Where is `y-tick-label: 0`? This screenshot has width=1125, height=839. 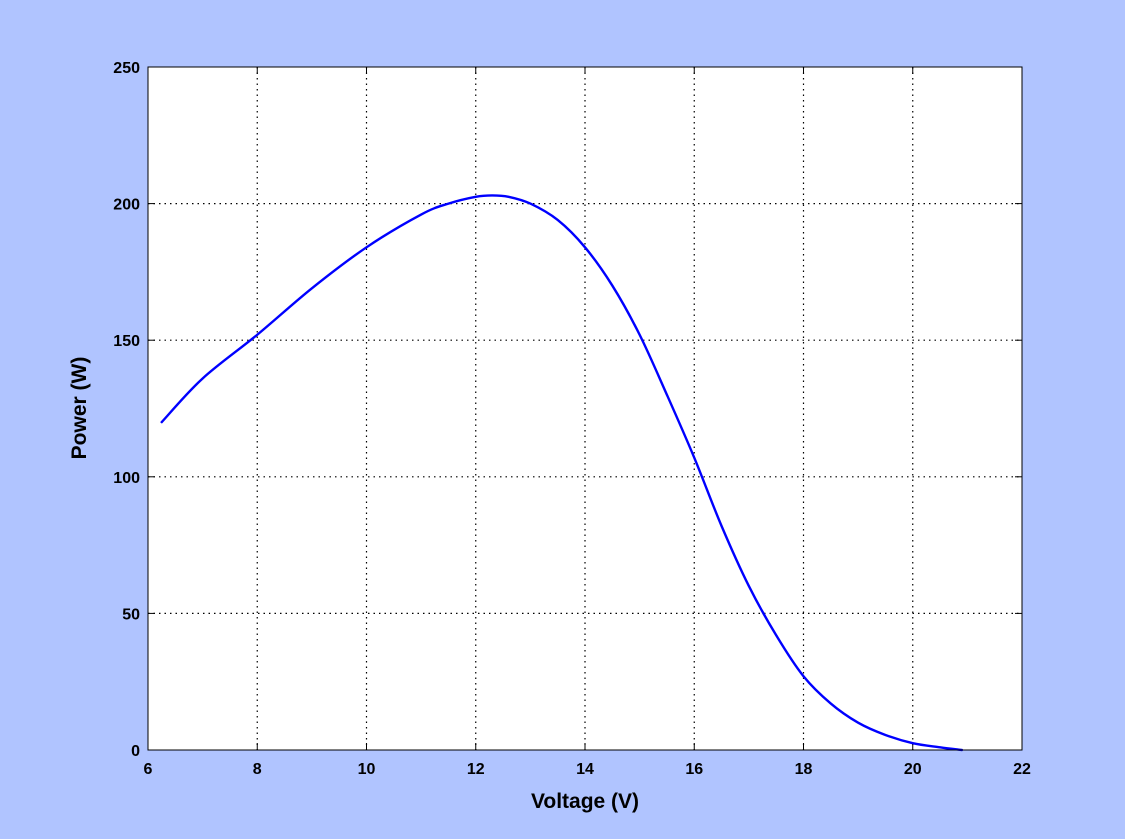
y-tick-label: 0 is located at coordinates (135, 751).